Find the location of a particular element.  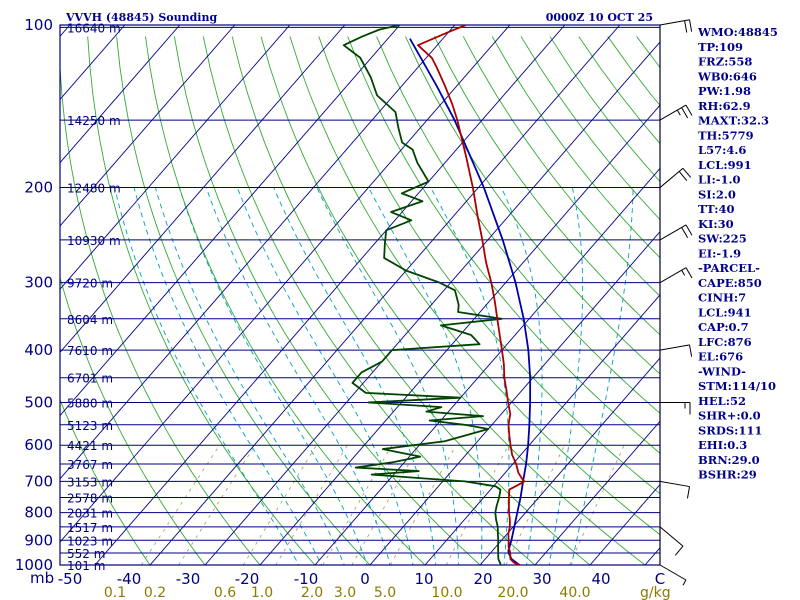

pressure-unit-label: mb is located at coordinates (42, 578).